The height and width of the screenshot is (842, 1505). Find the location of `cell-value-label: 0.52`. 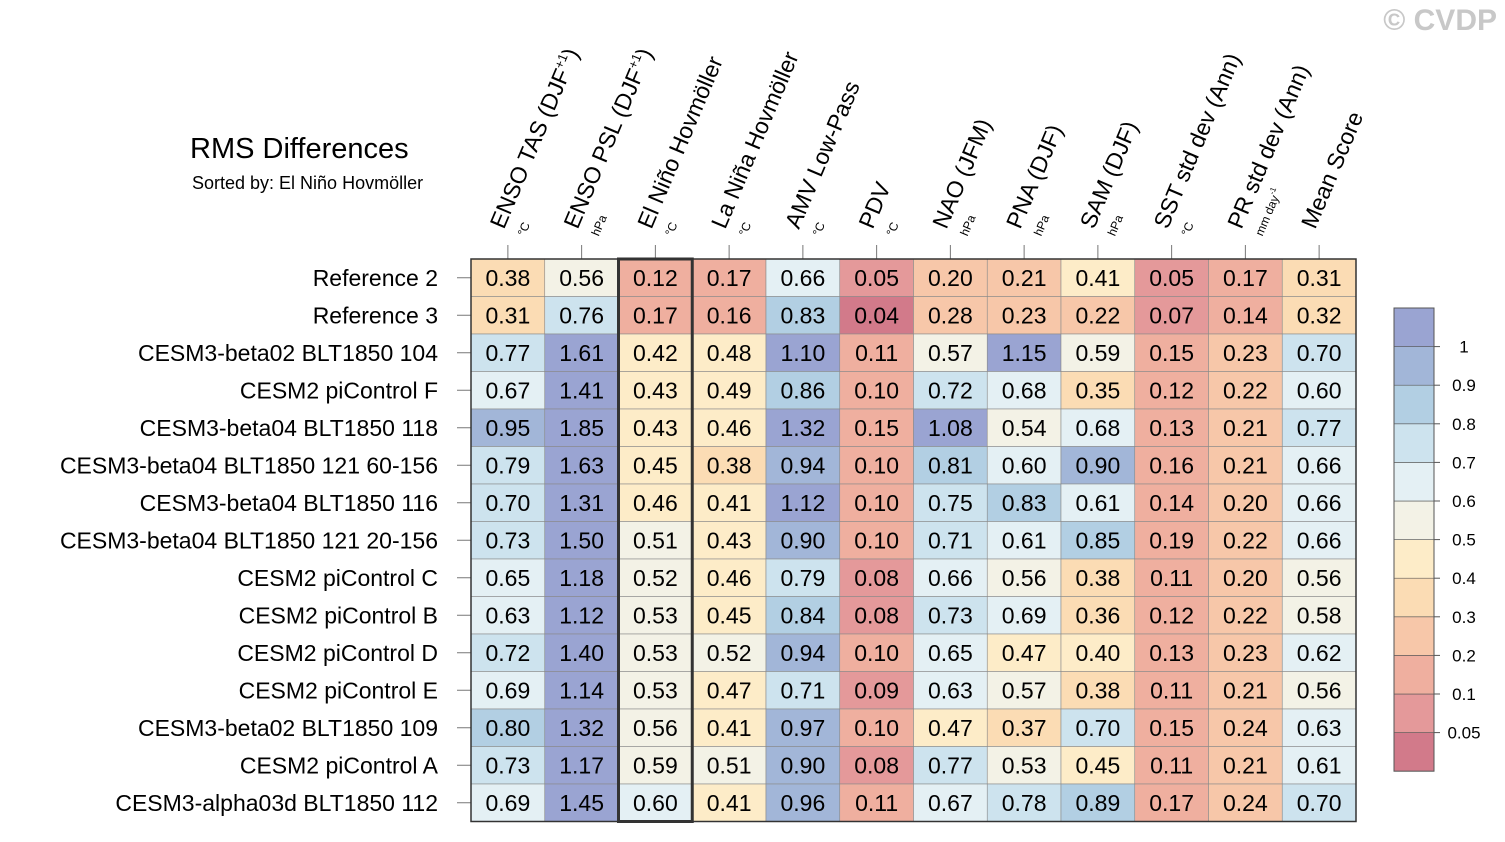

cell-value-label: 0.52 is located at coordinates (655, 578).